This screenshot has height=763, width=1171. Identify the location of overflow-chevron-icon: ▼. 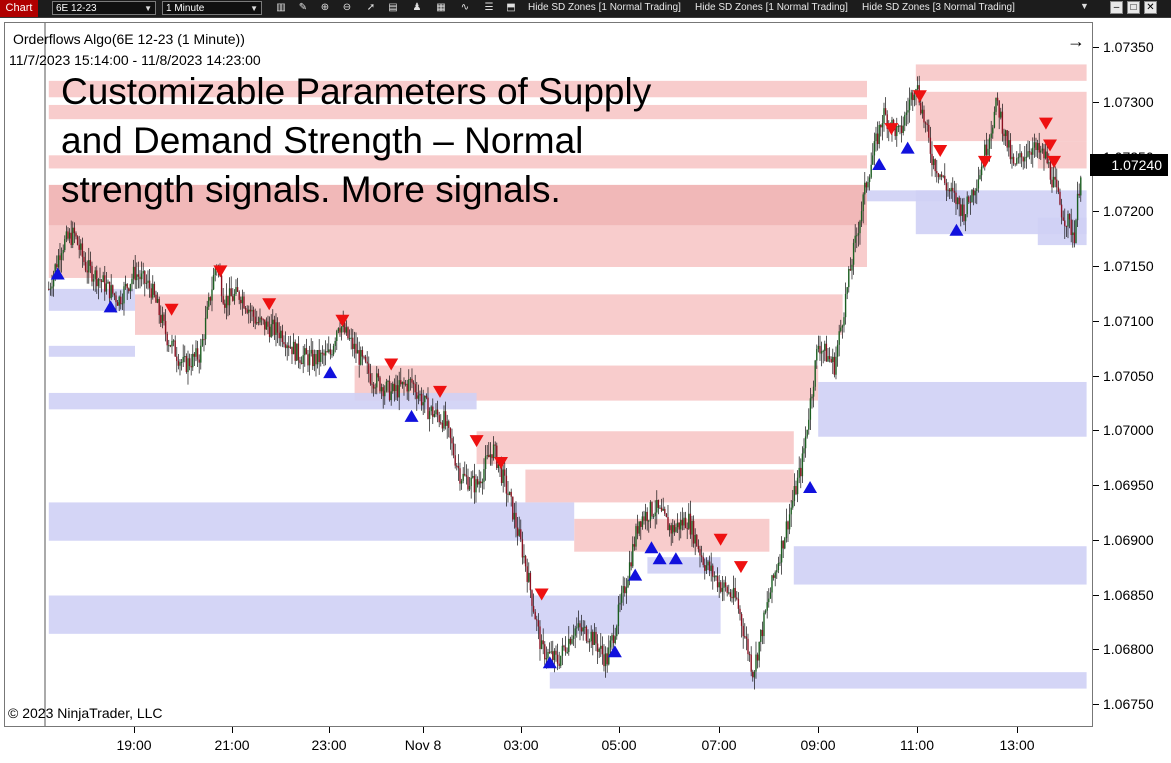
(1084, 6).